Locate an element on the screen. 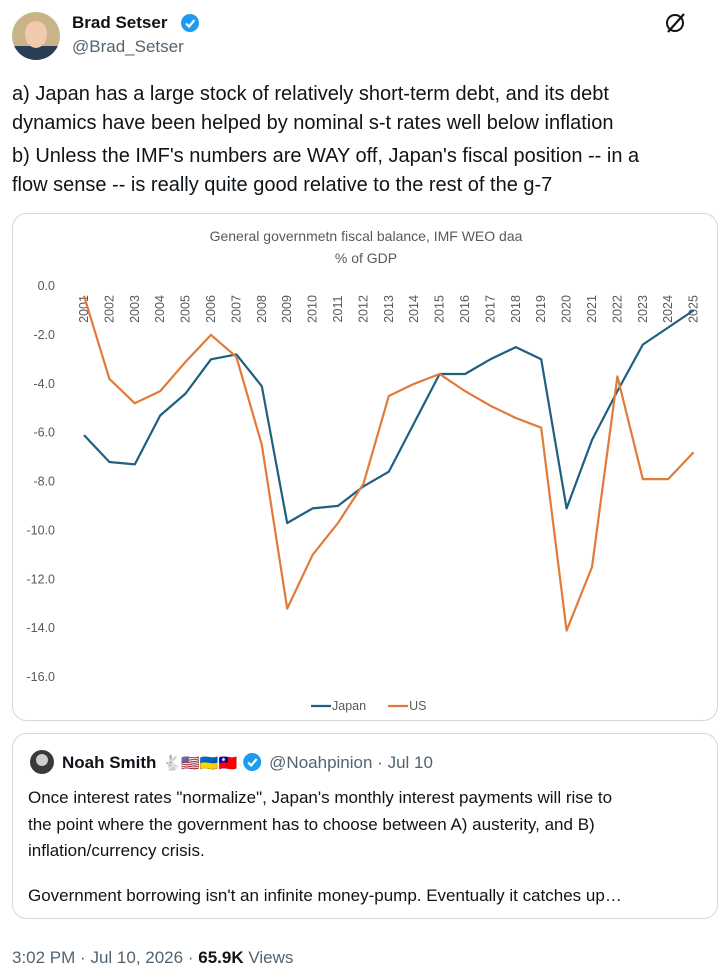  author-name: Brad Setser is located at coordinates (120, 22).